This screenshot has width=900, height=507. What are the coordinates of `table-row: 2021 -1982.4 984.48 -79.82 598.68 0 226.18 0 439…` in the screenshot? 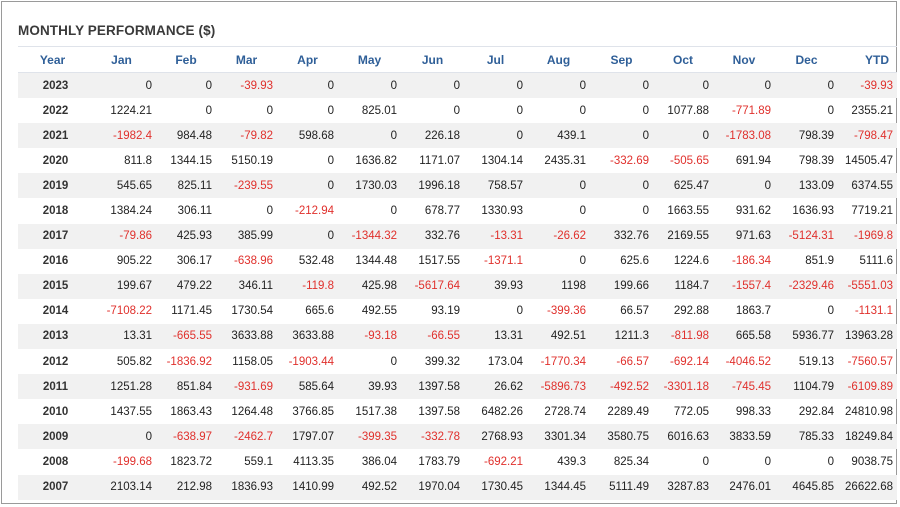 It's located at (457, 136).